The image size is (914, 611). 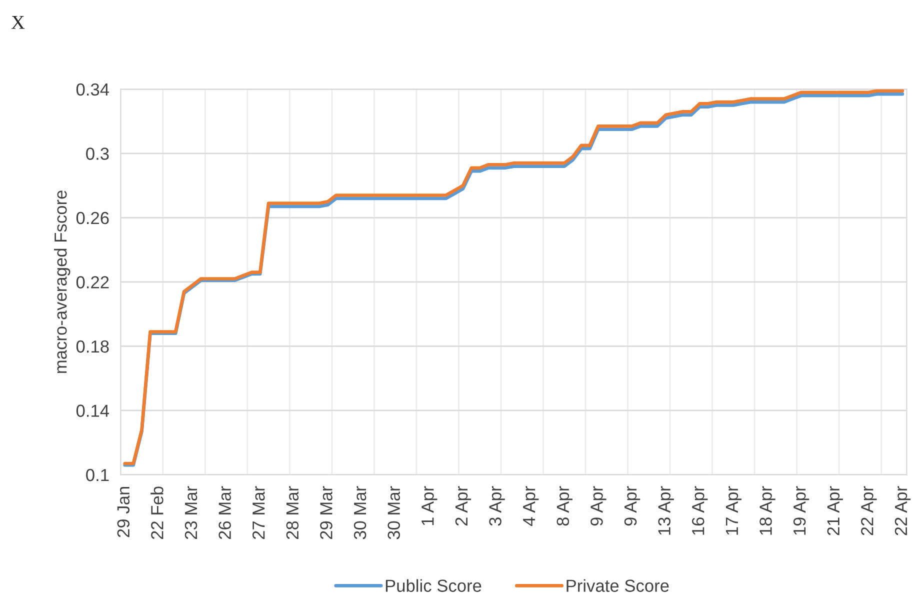 What do you see at coordinates (157, 513) in the screenshot?
I see `x-tick-label: 22 Feb` at bounding box center [157, 513].